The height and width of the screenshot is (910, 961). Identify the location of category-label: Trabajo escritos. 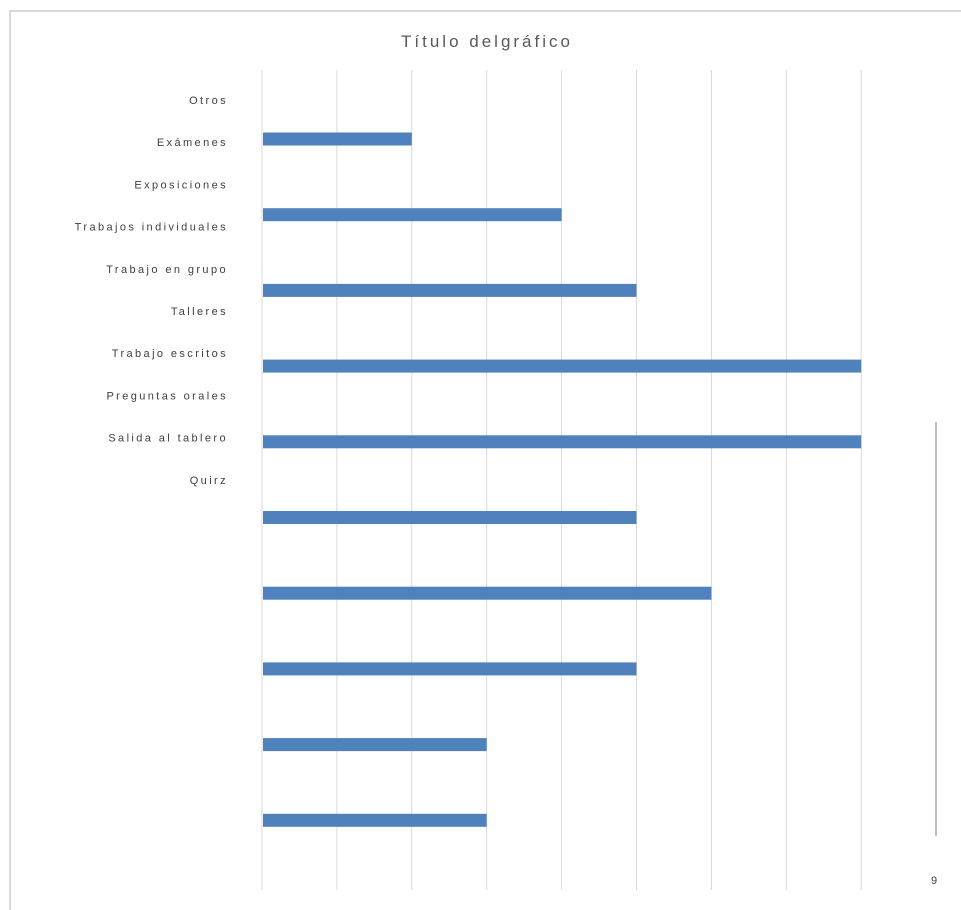
(170, 354).